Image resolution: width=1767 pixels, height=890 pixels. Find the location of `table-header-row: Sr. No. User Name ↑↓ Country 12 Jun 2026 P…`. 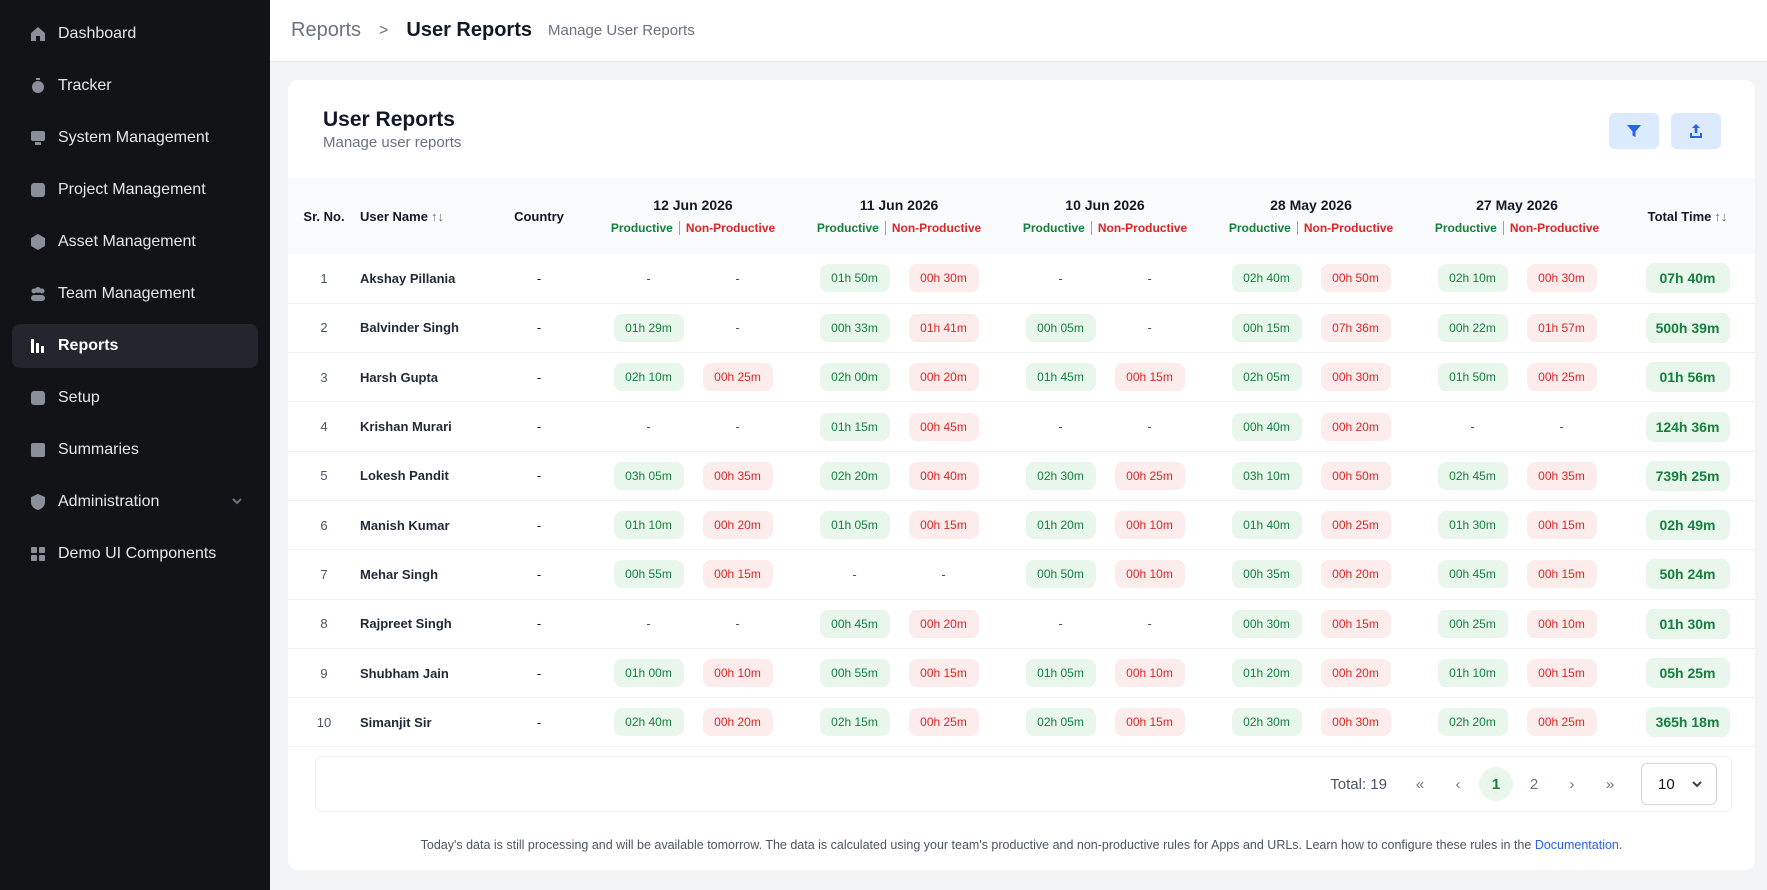

table-header-row: Sr. No. User Name ↑↓ Country 12 Jun 2026 P… is located at coordinates (1021, 216).